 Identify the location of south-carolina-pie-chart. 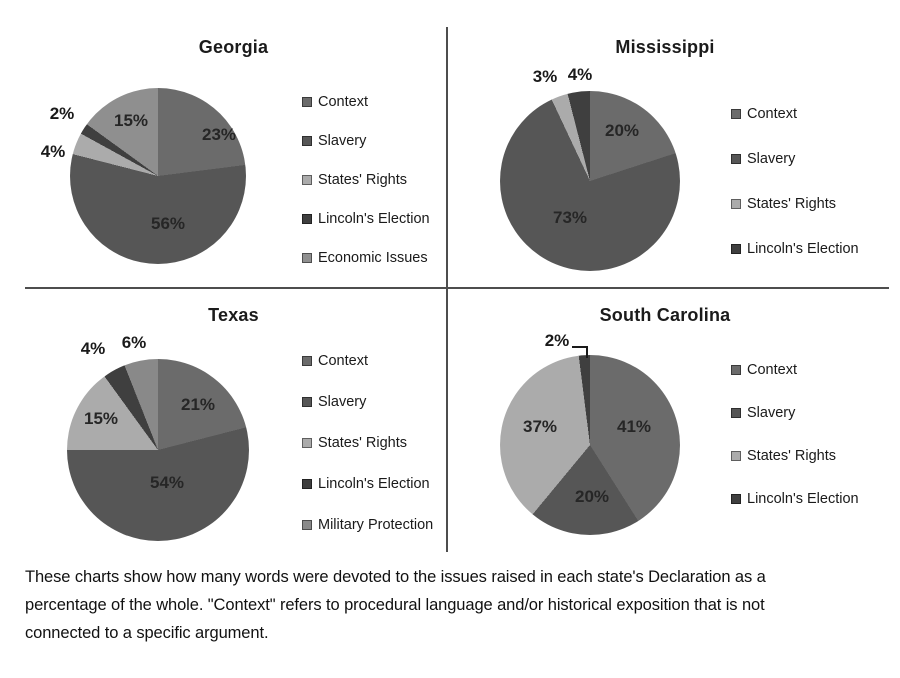
(590, 445).